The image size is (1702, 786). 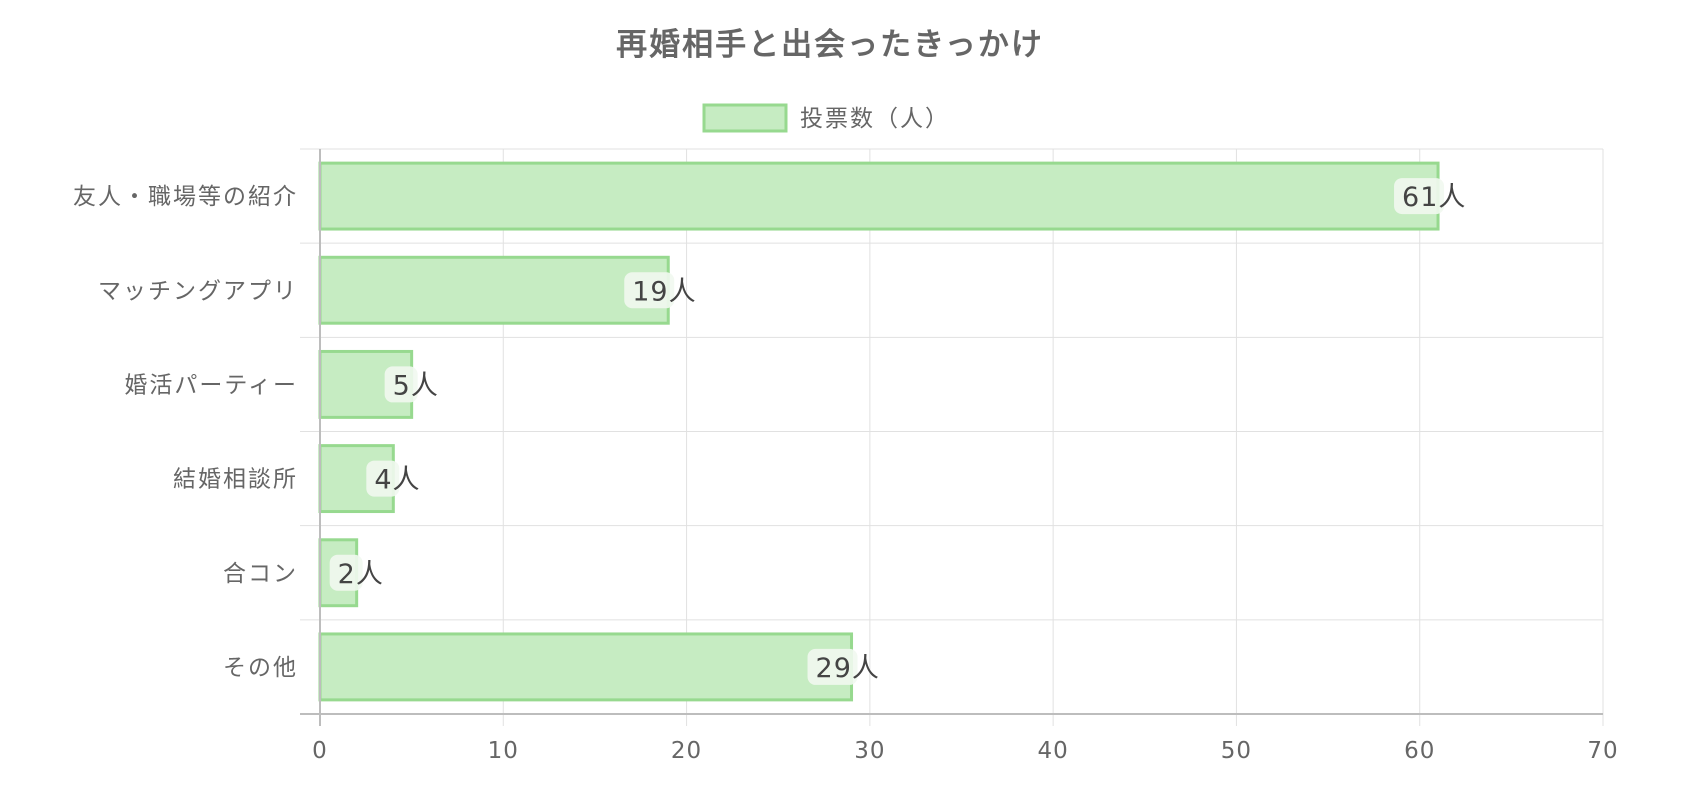 What do you see at coordinates (260, 668) in the screenshot?
I see `category-label: その他` at bounding box center [260, 668].